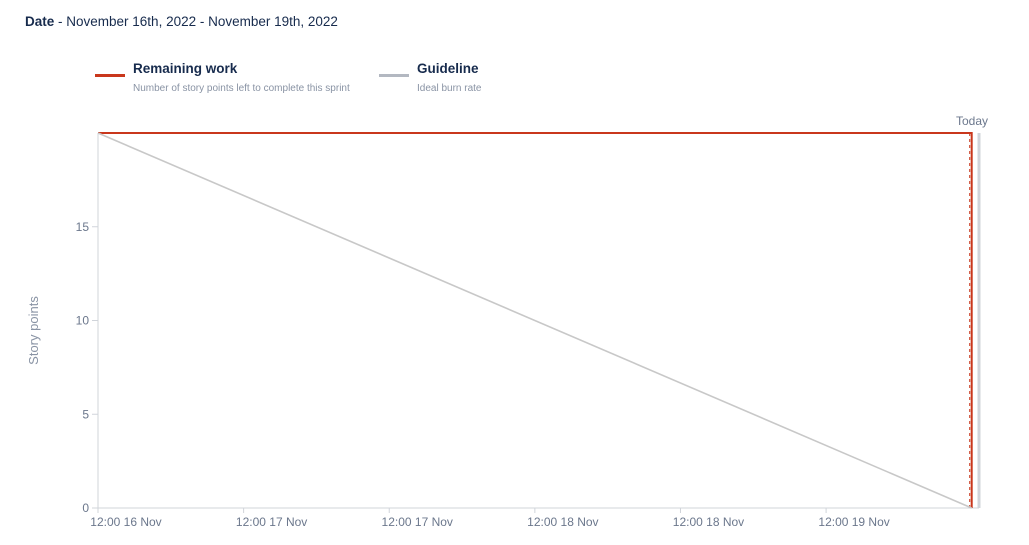 Image resolution: width=1029 pixels, height=545 pixels. I want to click on y-tick-label: 15, so click(83, 227).